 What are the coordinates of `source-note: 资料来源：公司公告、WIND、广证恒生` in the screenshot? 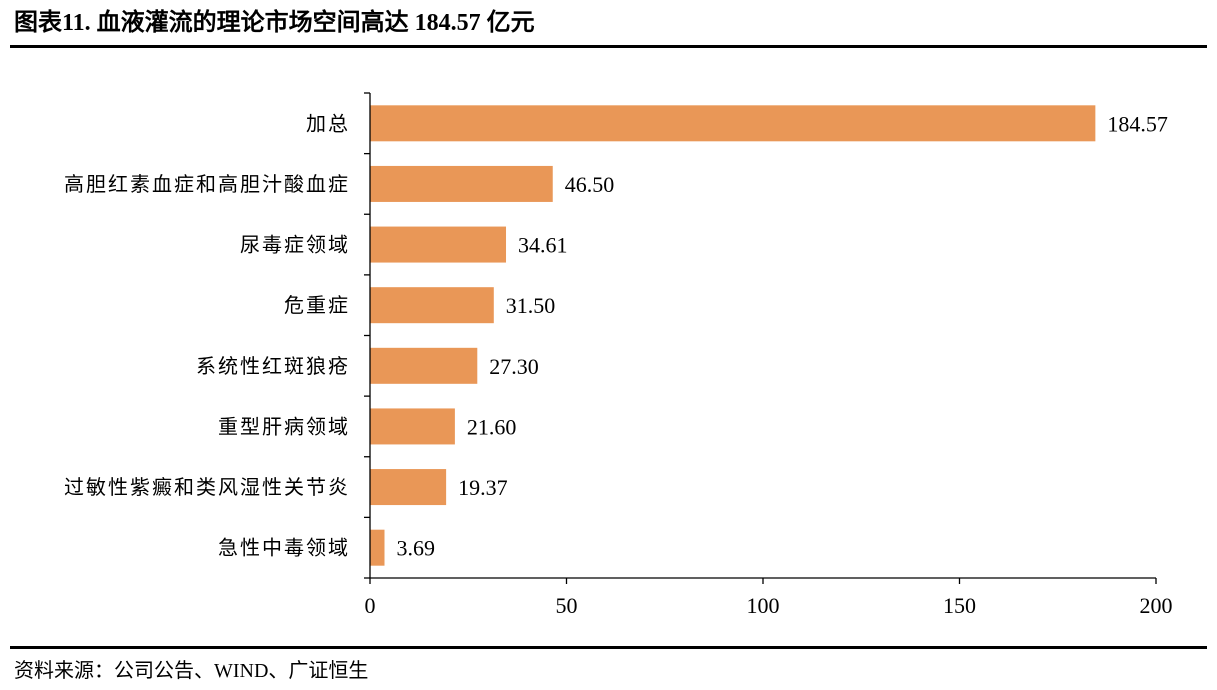 It's located at (191, 671).